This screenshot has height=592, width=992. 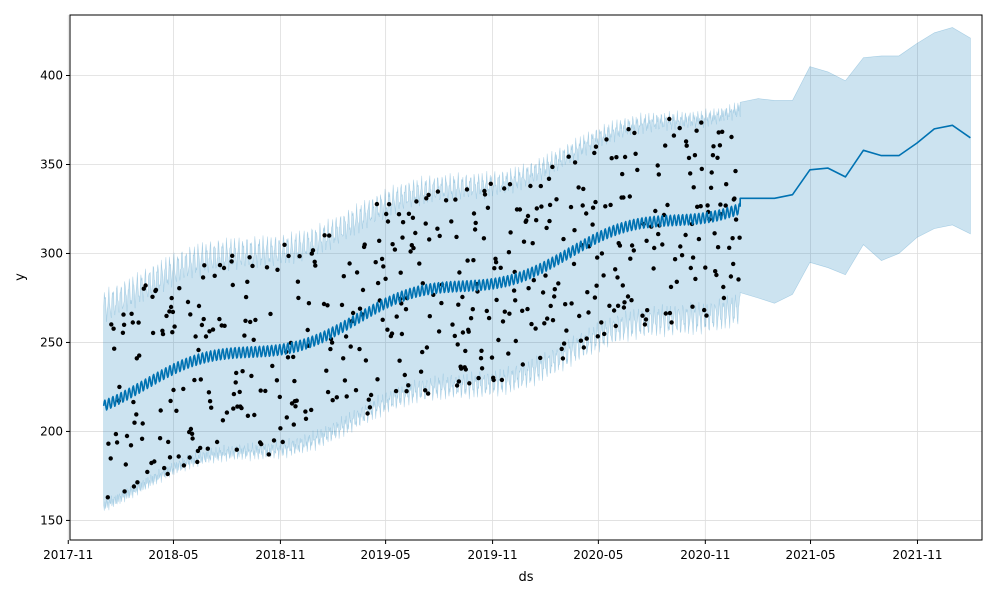 What do you see at coordinates (51, 76) in the screenshot?
I see `y-tick-label: 400` at bounding box center [51, 76].